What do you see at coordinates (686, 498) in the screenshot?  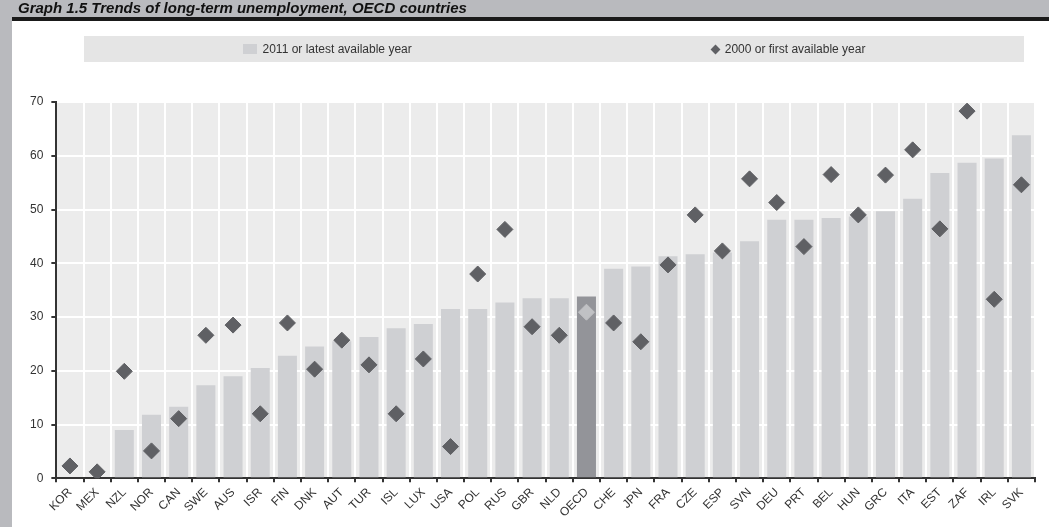 I see `x-tick-label: CZE` at bounding box center [686, 498].